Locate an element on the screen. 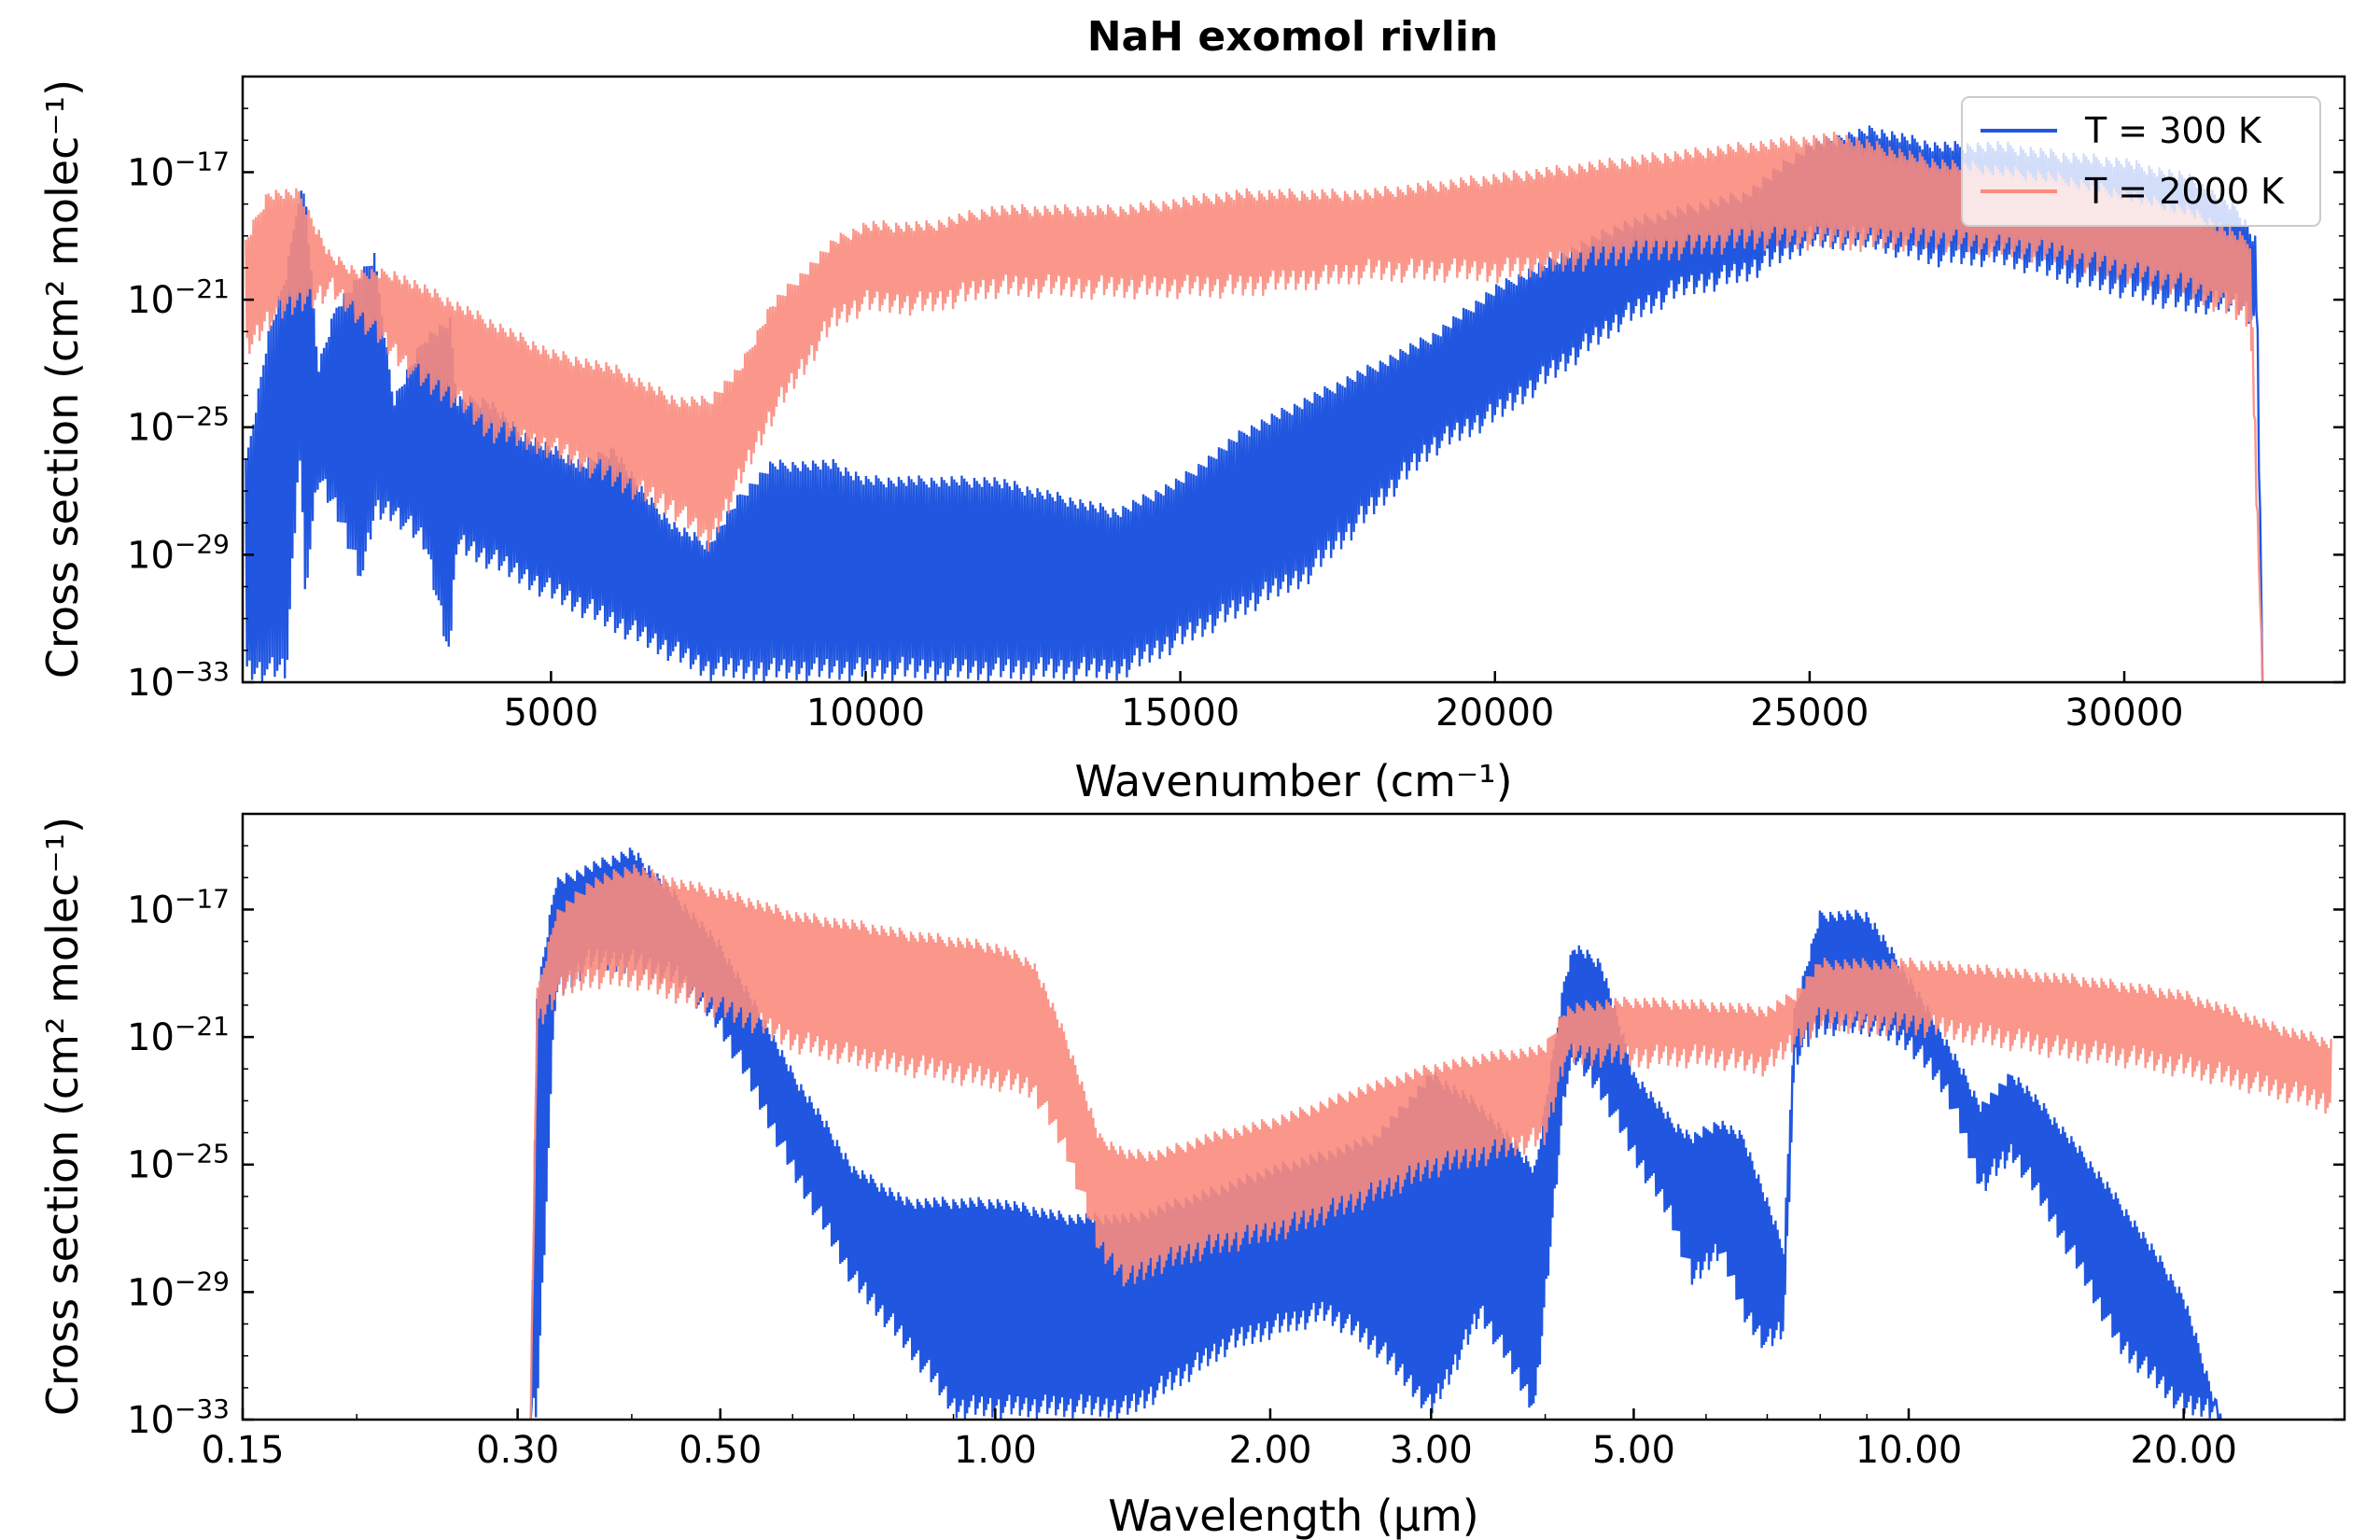 Image resolution: width=2380 pixels, height=1540 pixels. y-axis-label-bottom: Cross section (cm² molec⁻¹) is located at coordinates (62, 1116).